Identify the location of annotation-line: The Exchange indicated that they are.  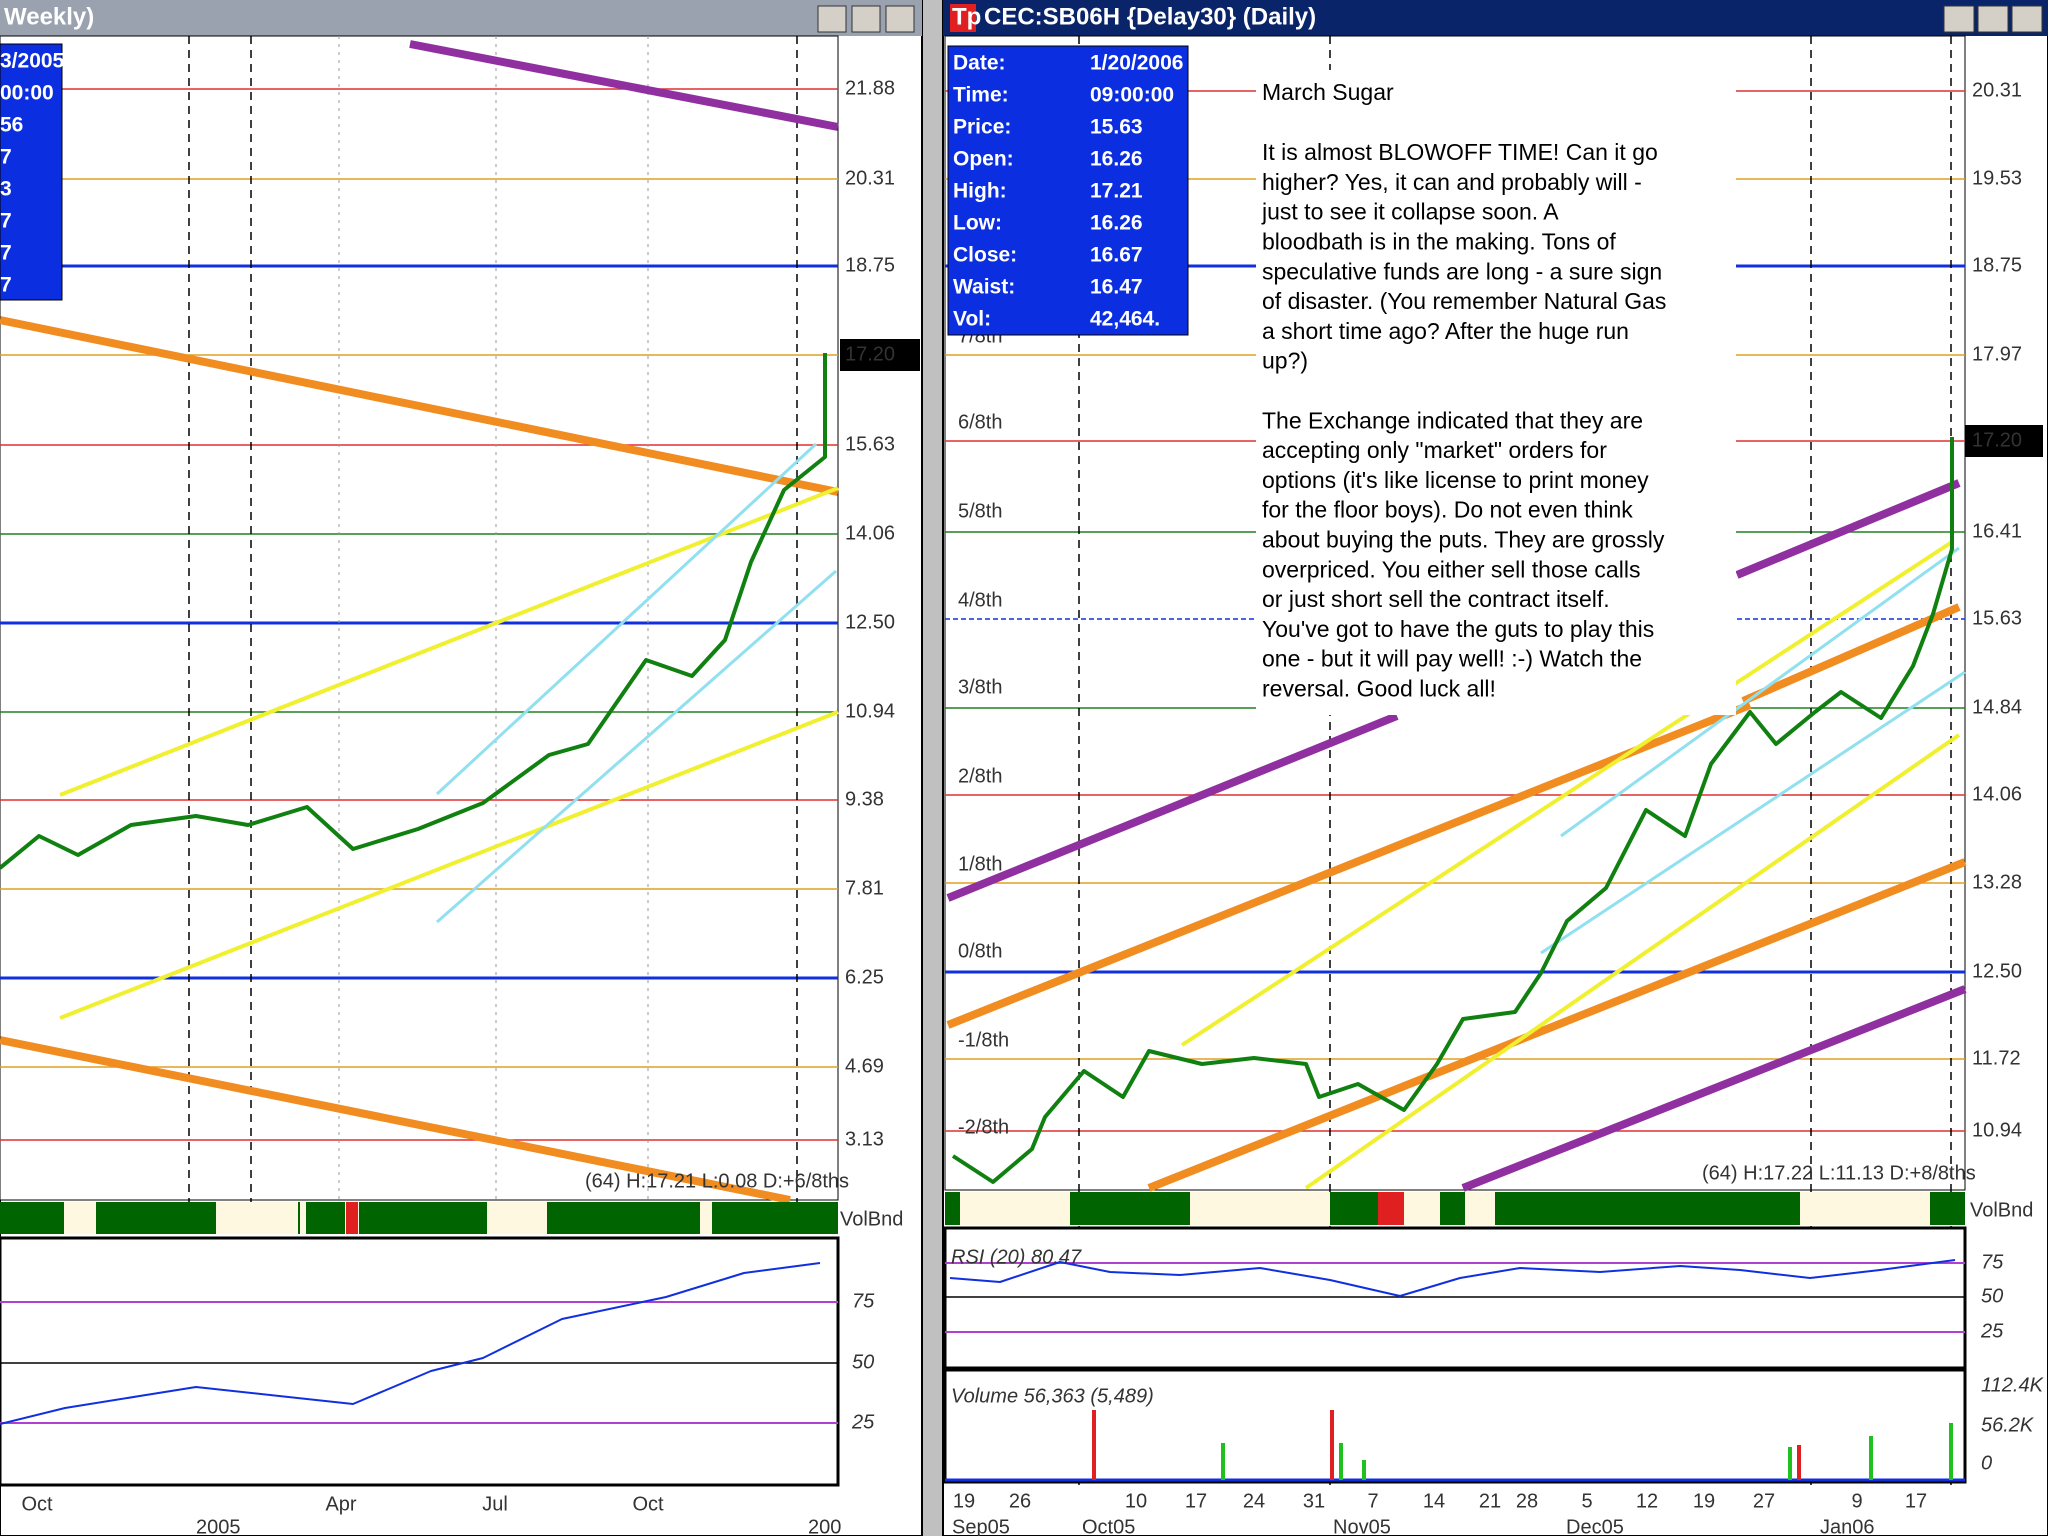
(1452, 420).